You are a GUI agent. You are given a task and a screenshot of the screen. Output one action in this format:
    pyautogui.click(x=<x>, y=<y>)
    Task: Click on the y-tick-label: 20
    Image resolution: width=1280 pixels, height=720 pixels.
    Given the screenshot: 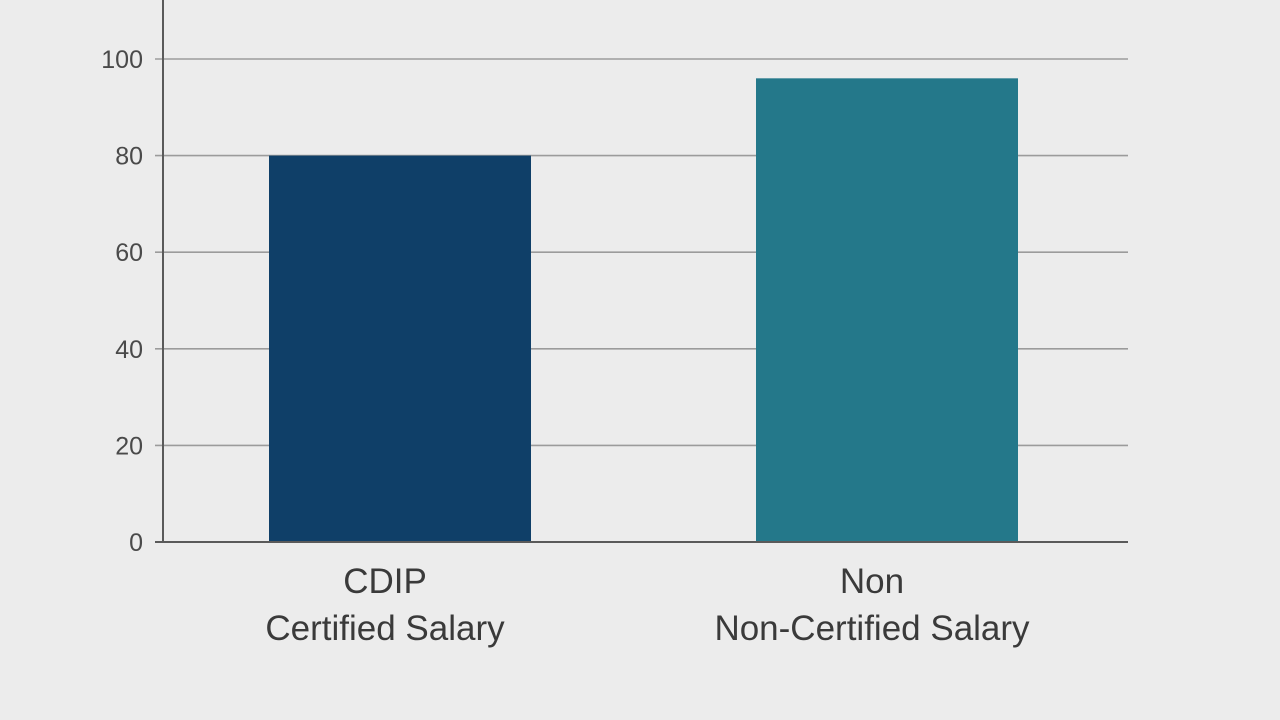 What is the action you would take?
    pyautogui.click(x=129, y=446)
    